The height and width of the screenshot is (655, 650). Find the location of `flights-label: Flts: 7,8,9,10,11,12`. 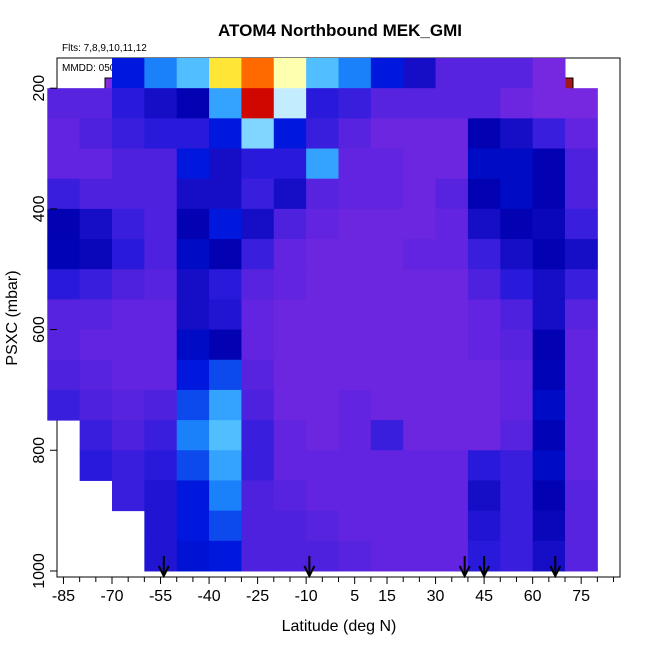

flights-label: Flts: 7,8,9,10,11,12 is located at coordinates (104, 48).